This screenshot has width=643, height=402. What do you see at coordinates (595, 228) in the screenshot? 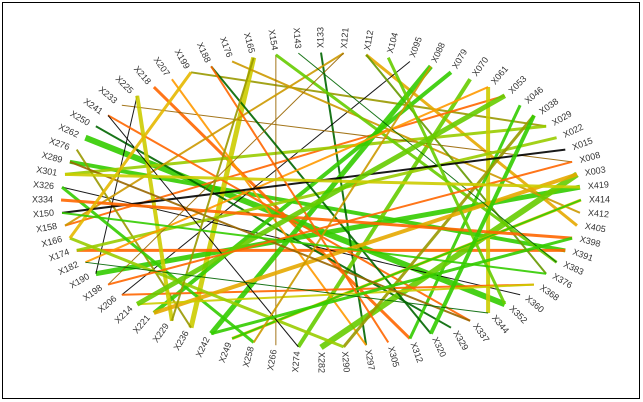
I see `node-label: X405` at bounding box center [595, 228].